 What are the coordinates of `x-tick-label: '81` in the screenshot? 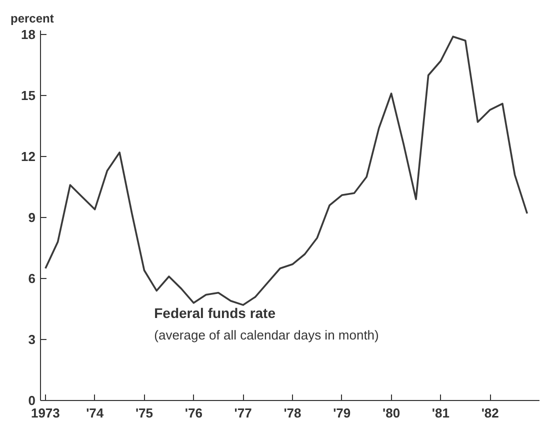 It's located at (441, 413).